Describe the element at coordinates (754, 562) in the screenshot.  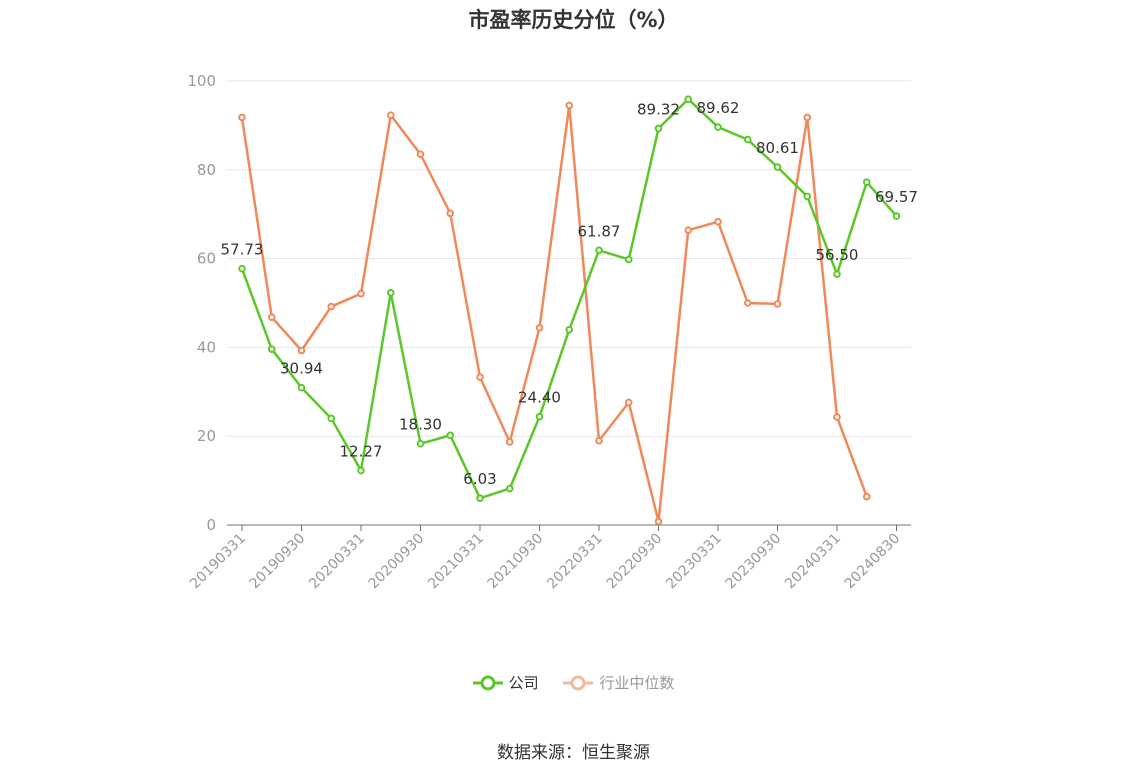
I see `x-tick-label: 20230930` at that location.